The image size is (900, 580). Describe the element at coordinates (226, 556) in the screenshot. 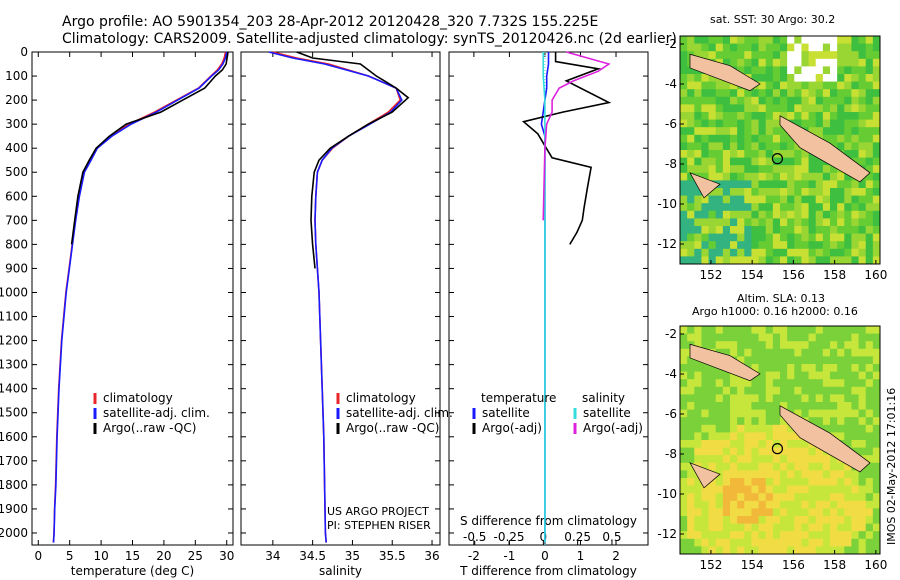

I see `x-tick-label: 30` at that location.